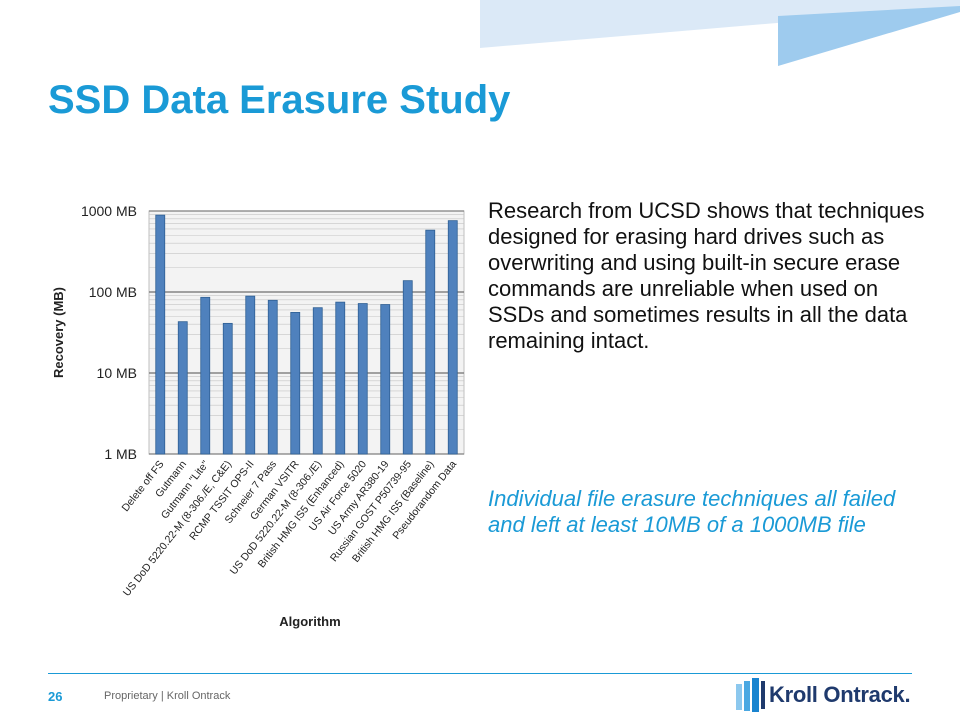 The height and width of the screenshot is (720, 960). I want to click on x-axis-title: Algorithm, so click(309, 621).